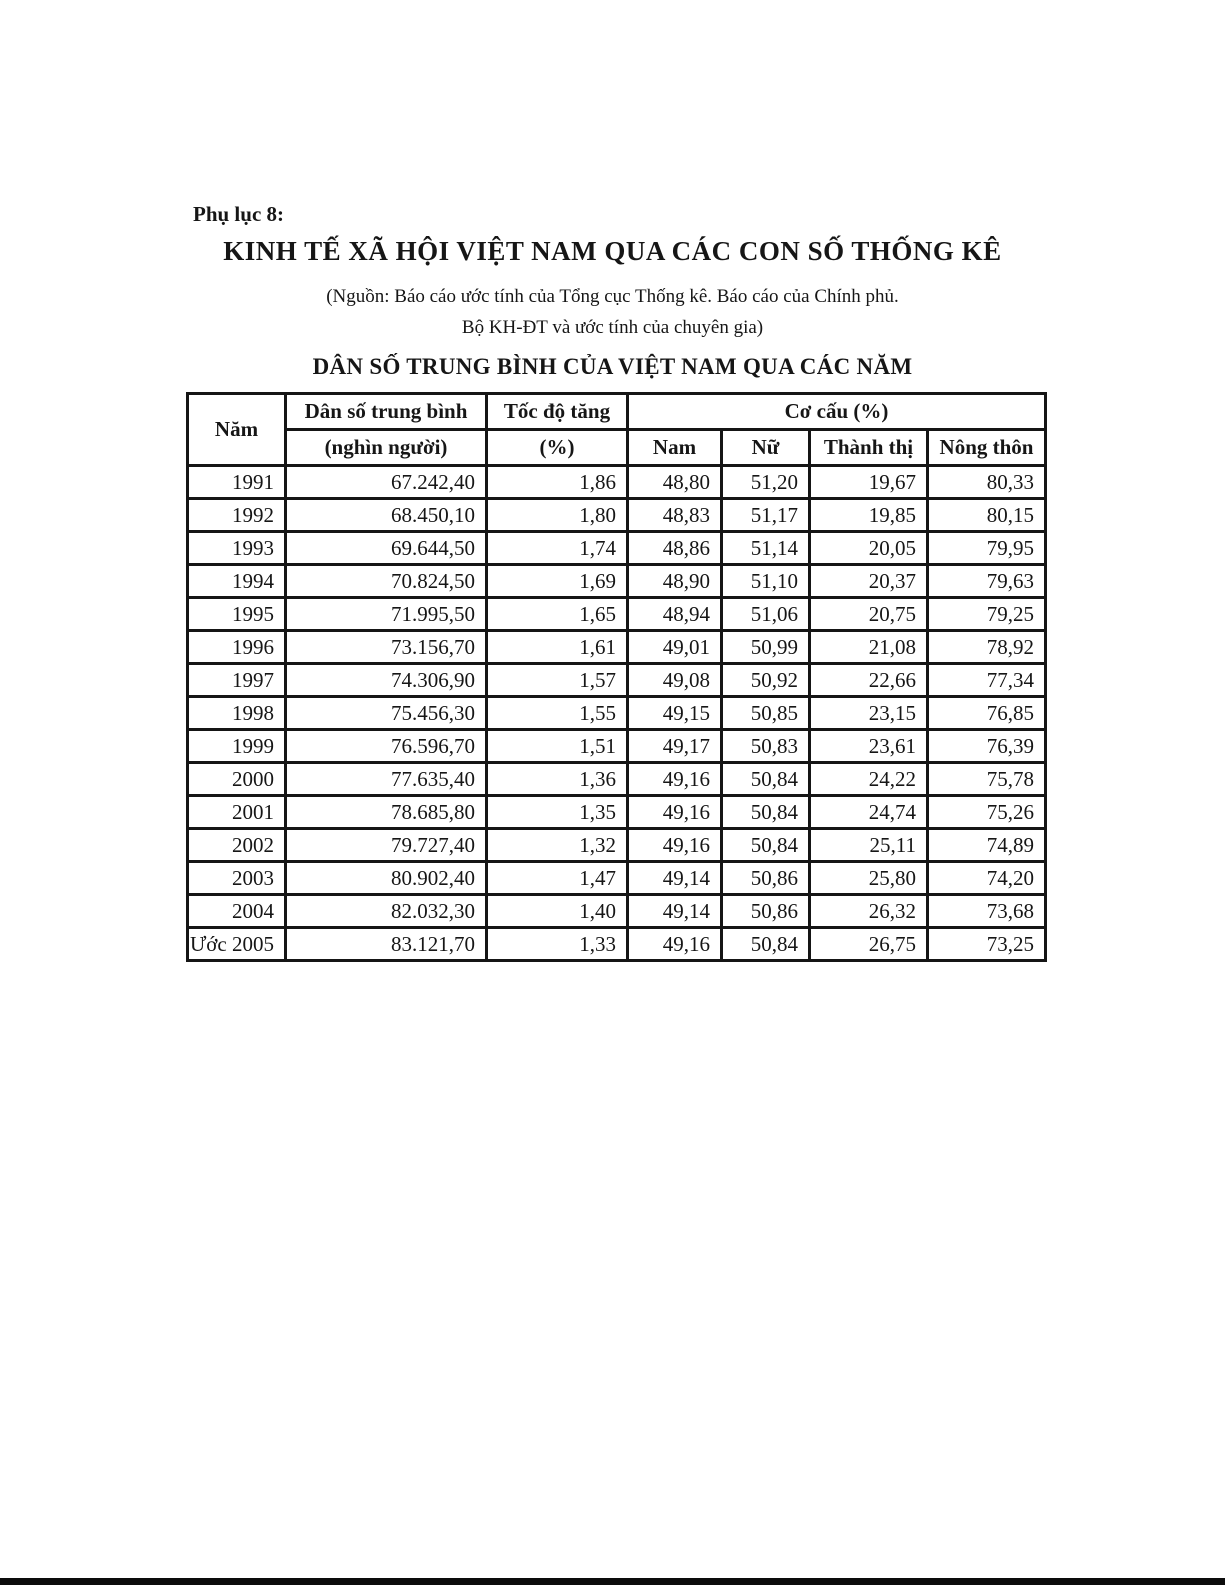 The width and height of the screenshot is (1225, 1585). I want to click on table-cell: 51,17, so click(765, 515).